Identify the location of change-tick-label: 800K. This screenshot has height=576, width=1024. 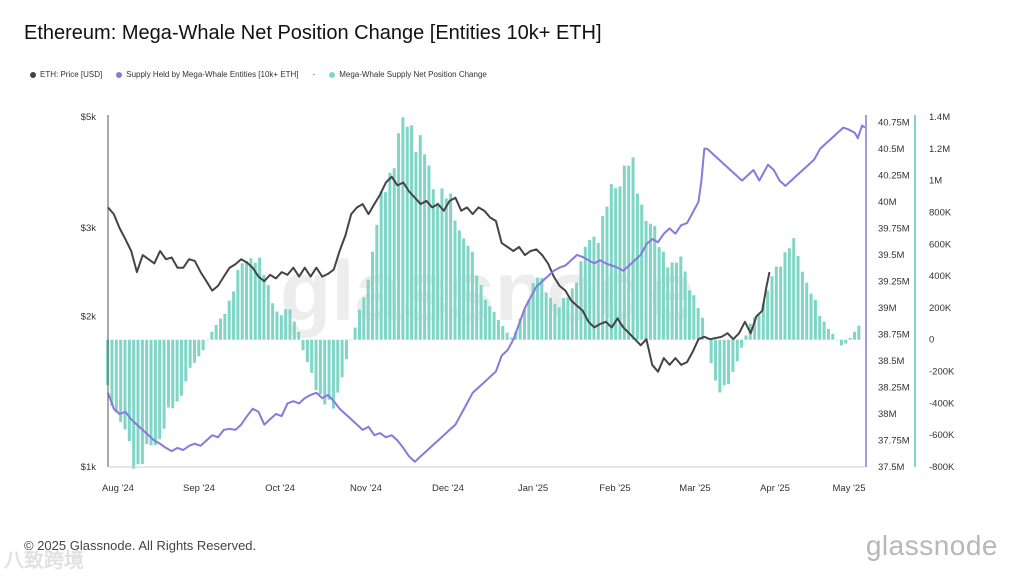
(940, 212).